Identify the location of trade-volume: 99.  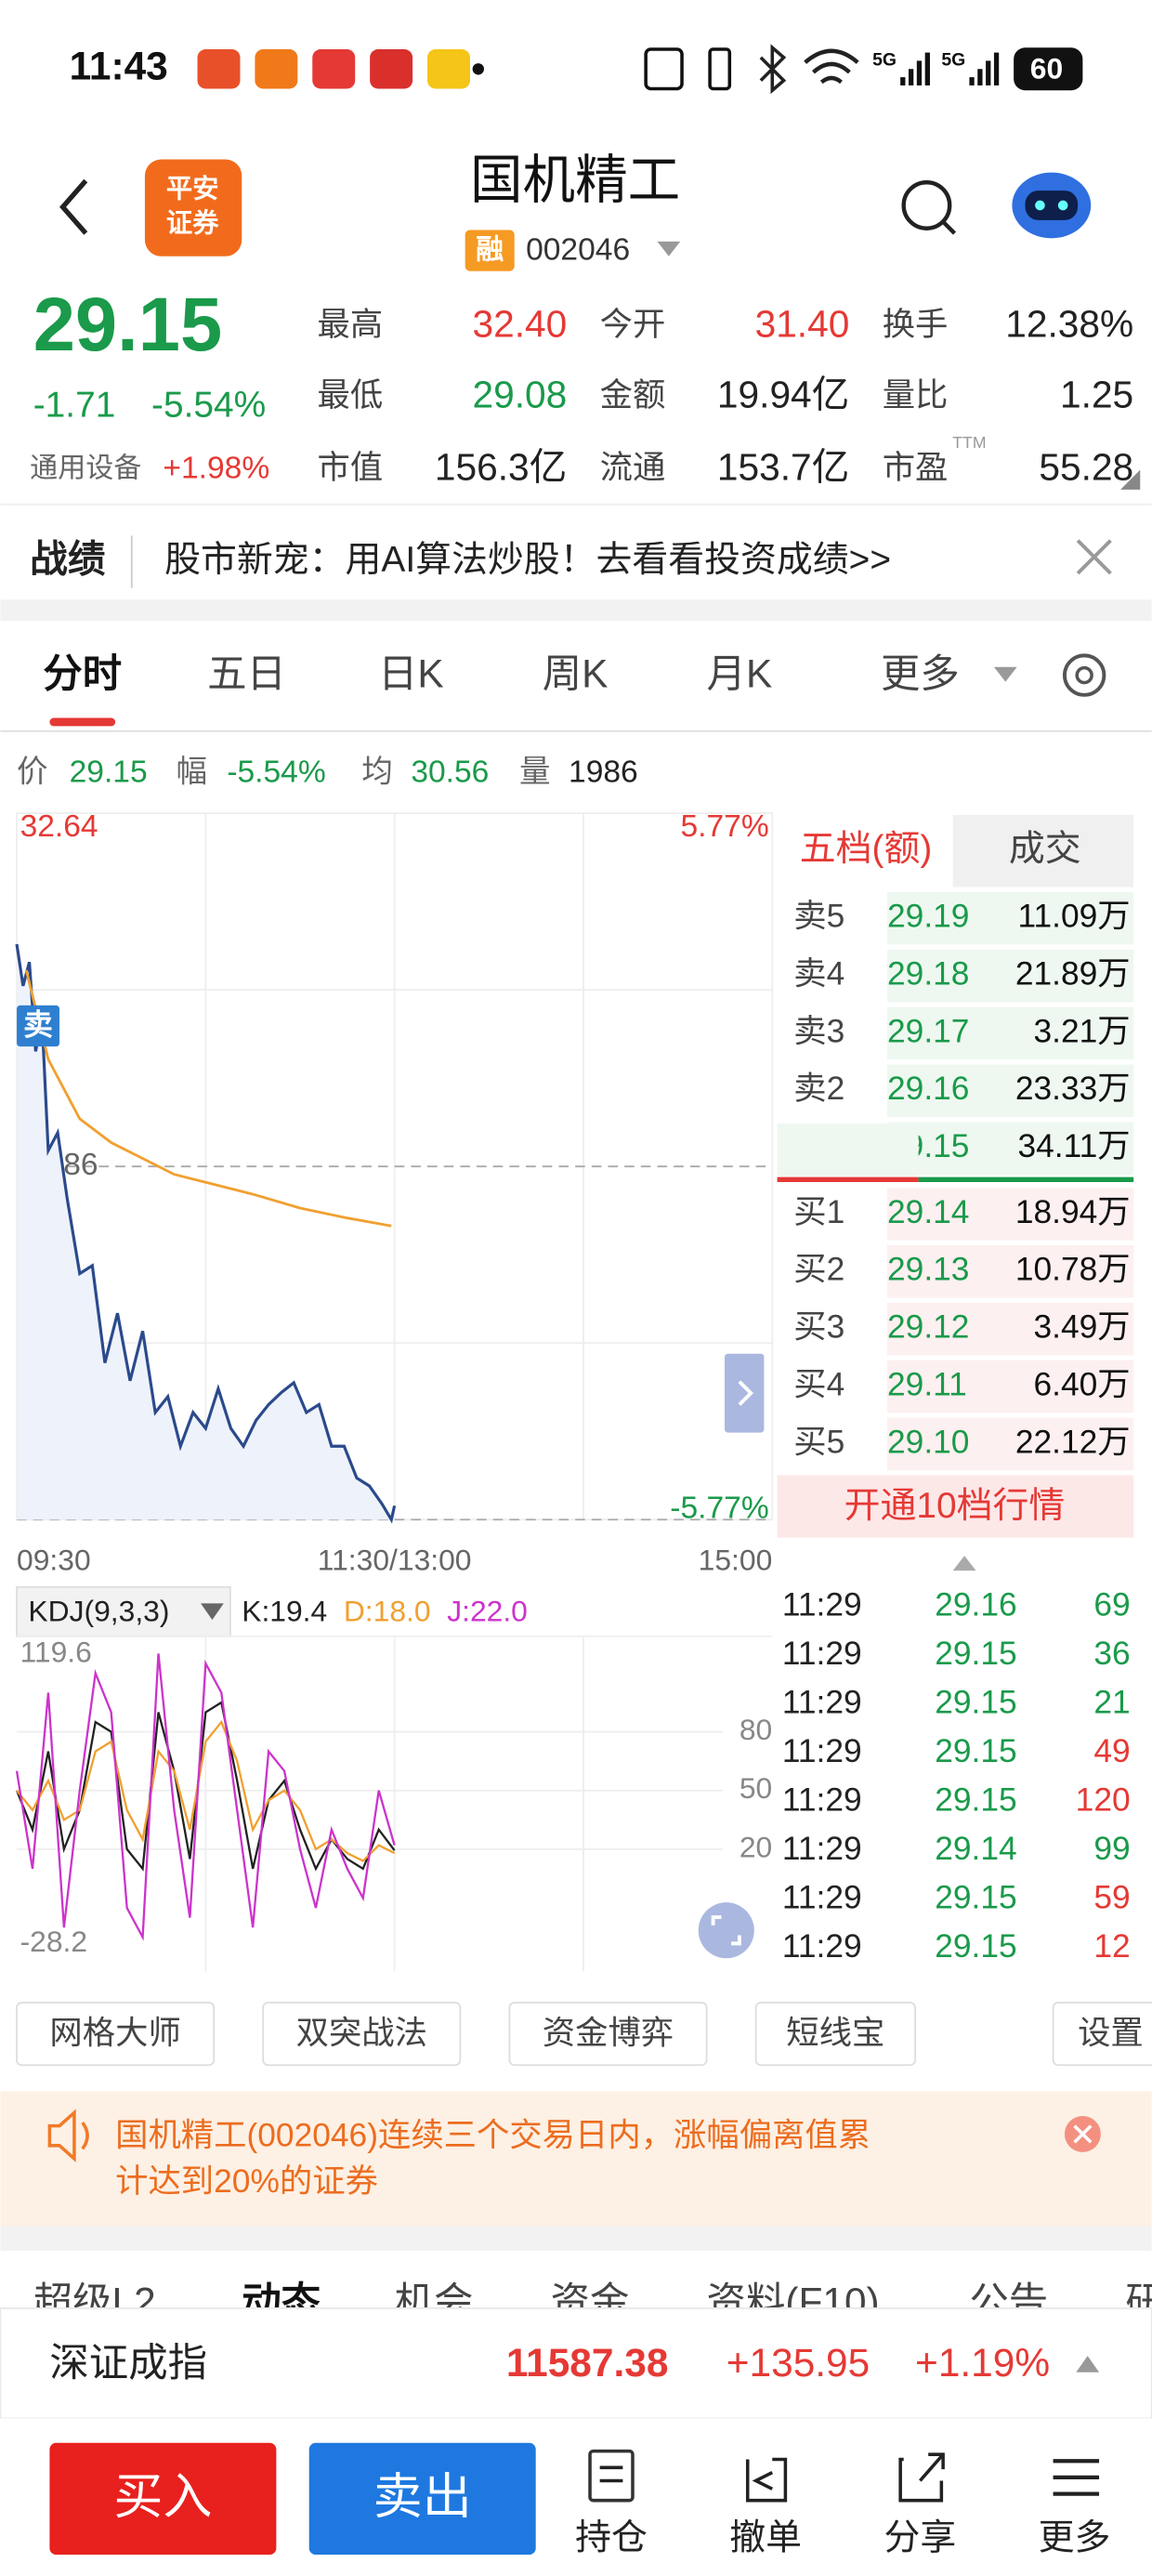
(1111, 1849).